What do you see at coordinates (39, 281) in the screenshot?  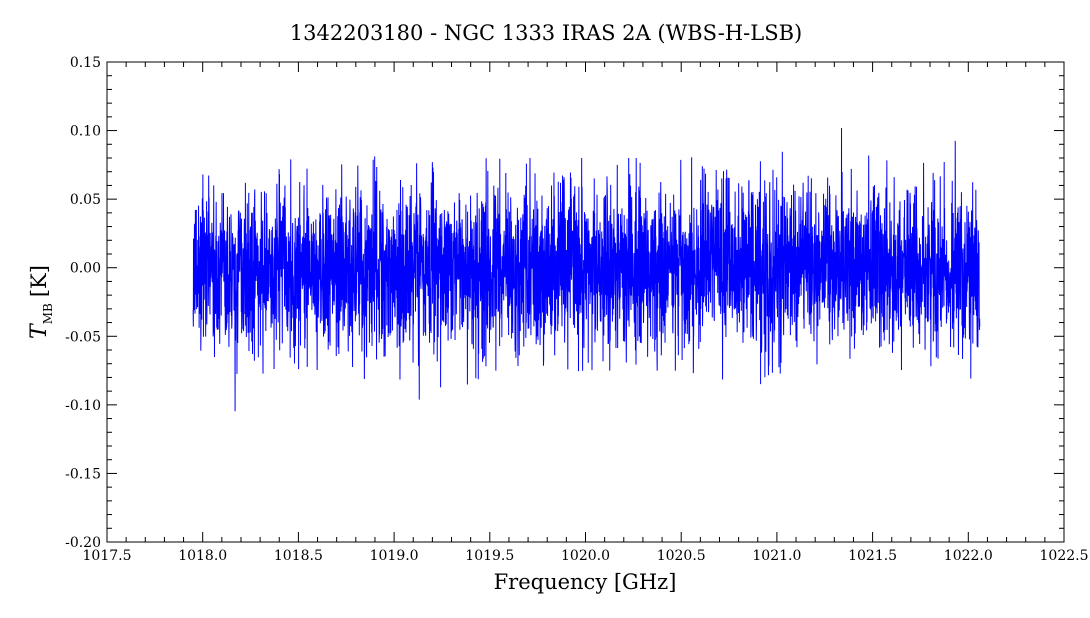 I see `y-axis-label-unit: [K]` at bounding box center [39, 281].